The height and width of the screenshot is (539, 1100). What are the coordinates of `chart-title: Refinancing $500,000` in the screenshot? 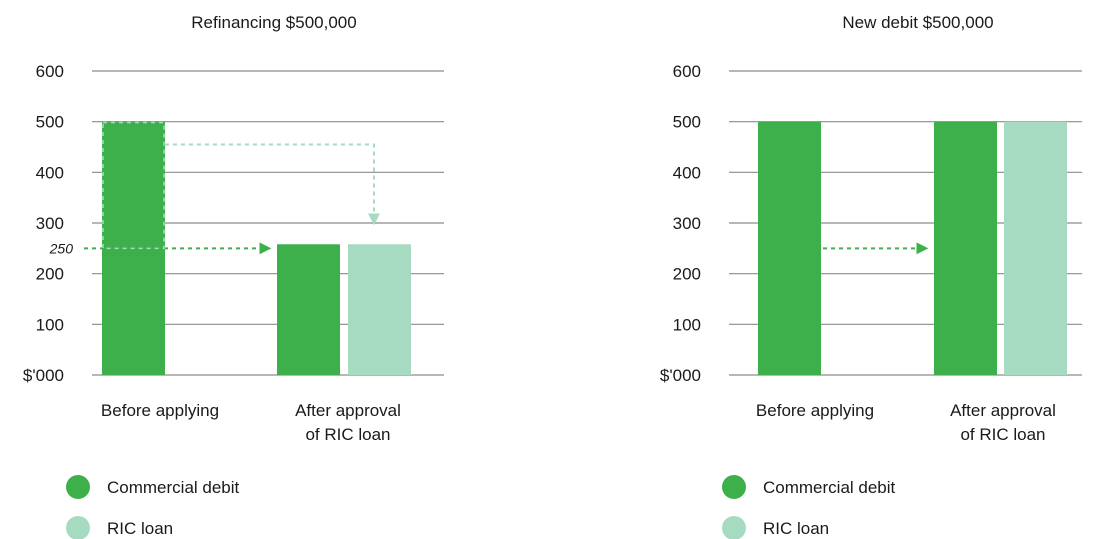 It's located at (273, 22).